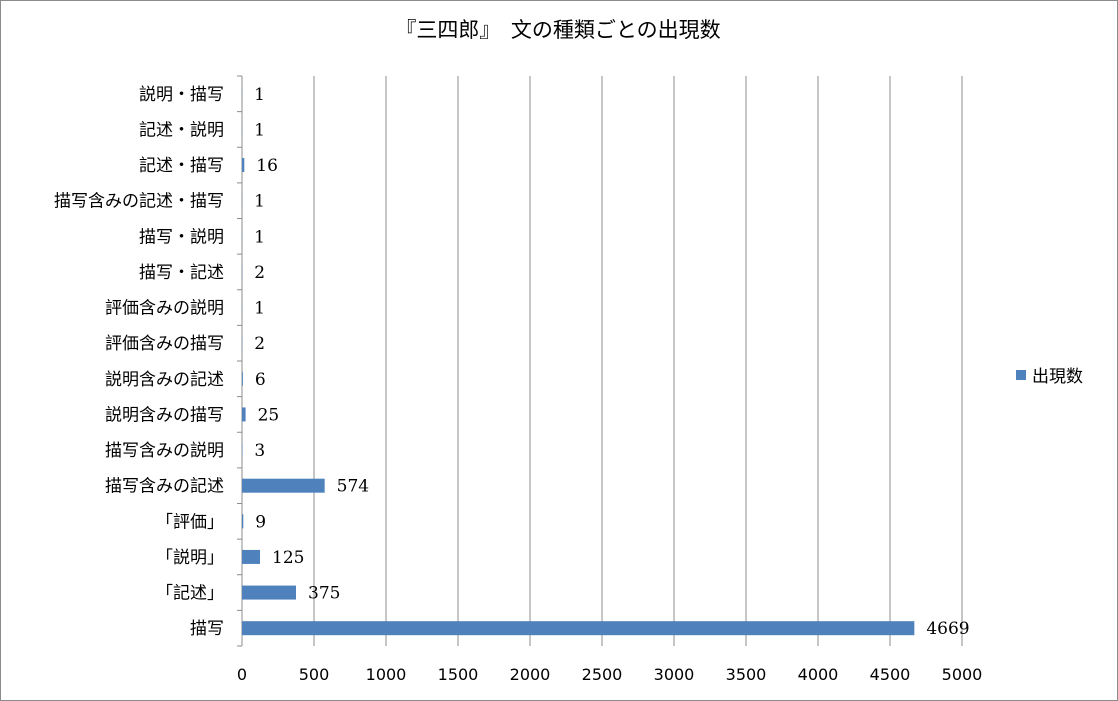 This screenshot has width=1118, height=701. Describe the element at coordinates (260, 380) in the screenshot. I see `data-label-7: 6` at that location.